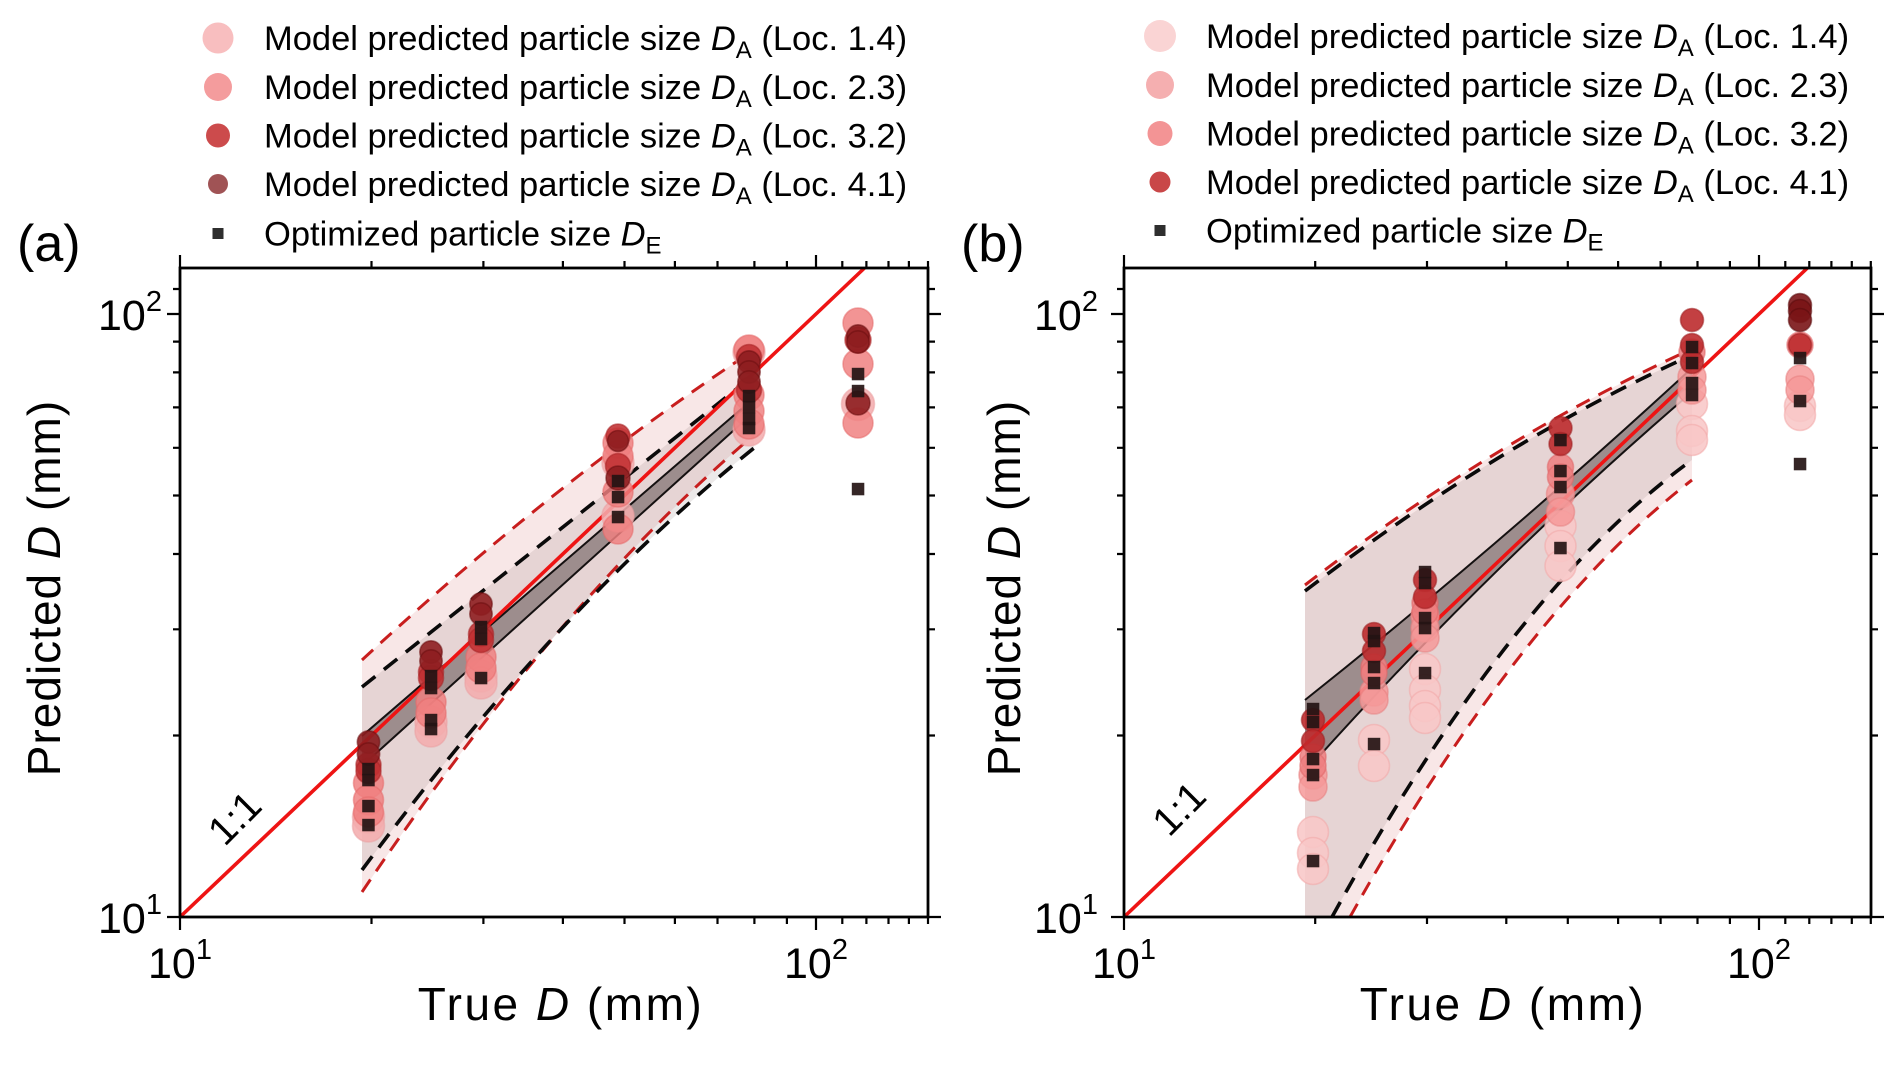 The width and height of the screenshot is (1892, 1069). What do you see at coordinates (993, 244) in the screenshot?
I see `svg-text: (b)` at bounding box center [993, 244].